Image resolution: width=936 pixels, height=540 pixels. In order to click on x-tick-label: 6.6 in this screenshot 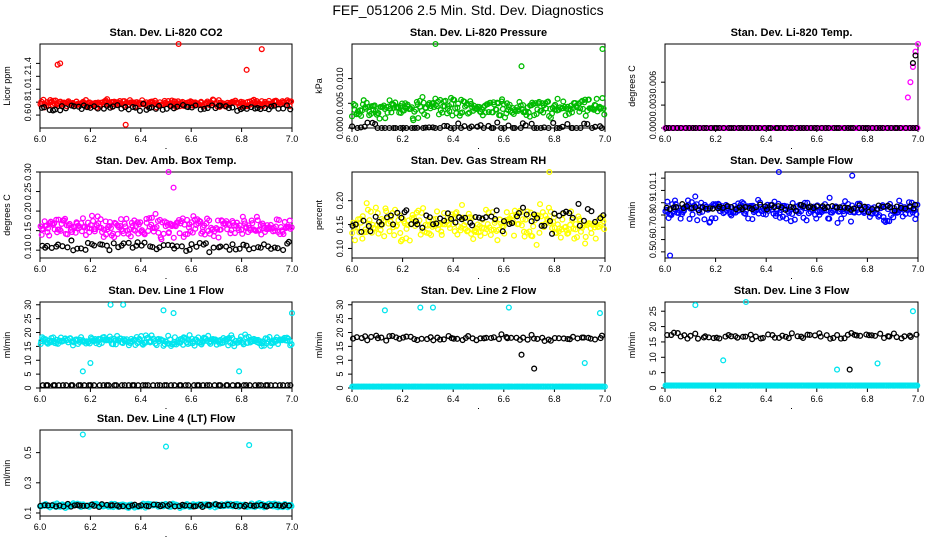, I will do `click(191, 527)`.